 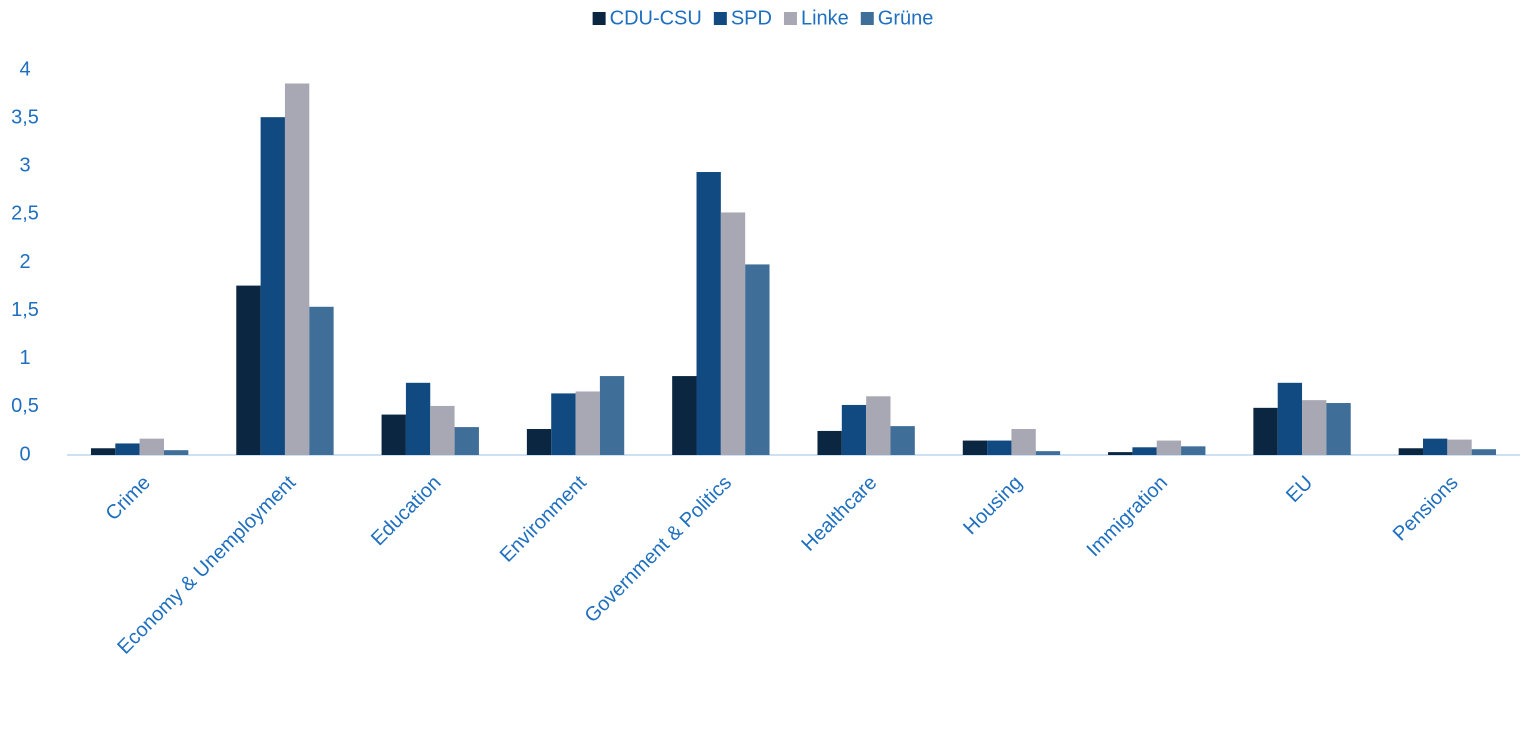 I want to click on x-tick-label: Government & Politics, so click(x=658, y=549).